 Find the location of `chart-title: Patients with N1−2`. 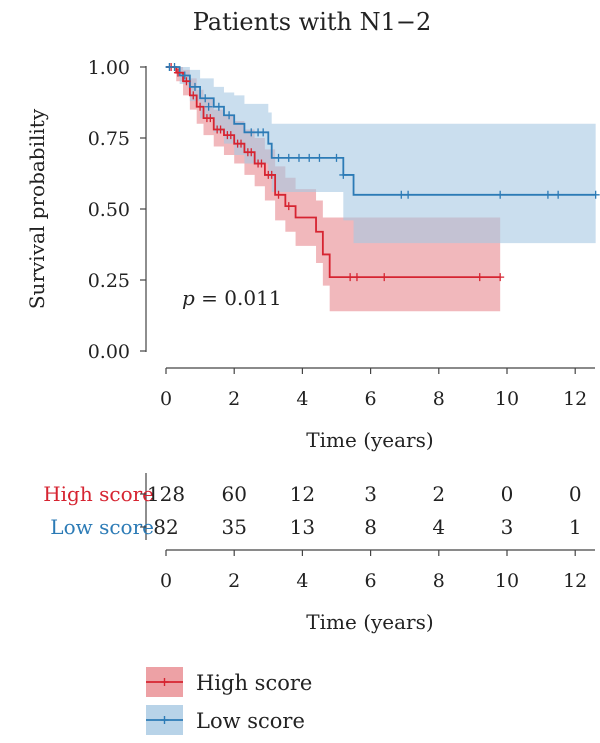

chart-title: Patients with N1−2 is located at coordinates (312, 22).